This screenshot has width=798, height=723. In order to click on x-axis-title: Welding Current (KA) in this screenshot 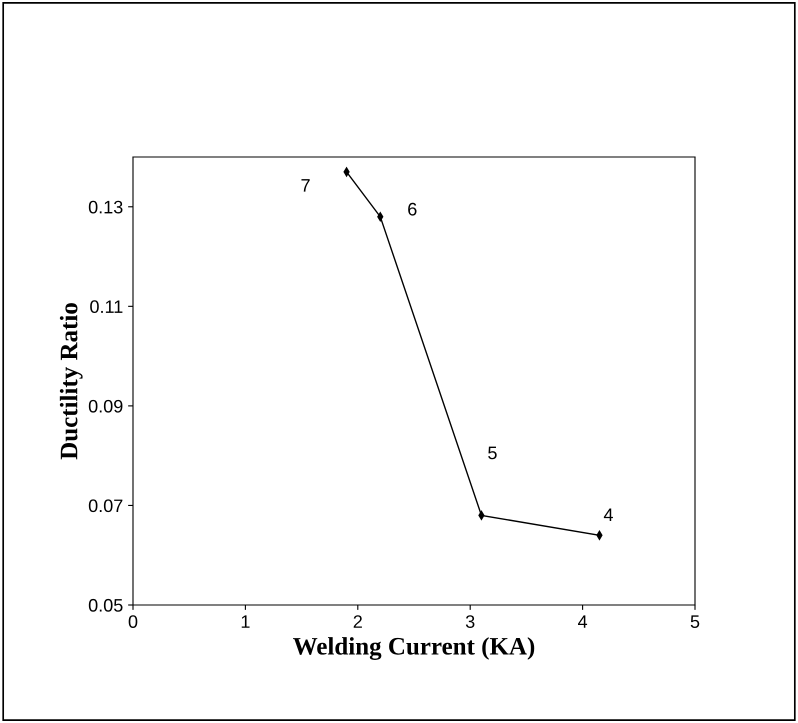, I will do `click(413, 648)`.